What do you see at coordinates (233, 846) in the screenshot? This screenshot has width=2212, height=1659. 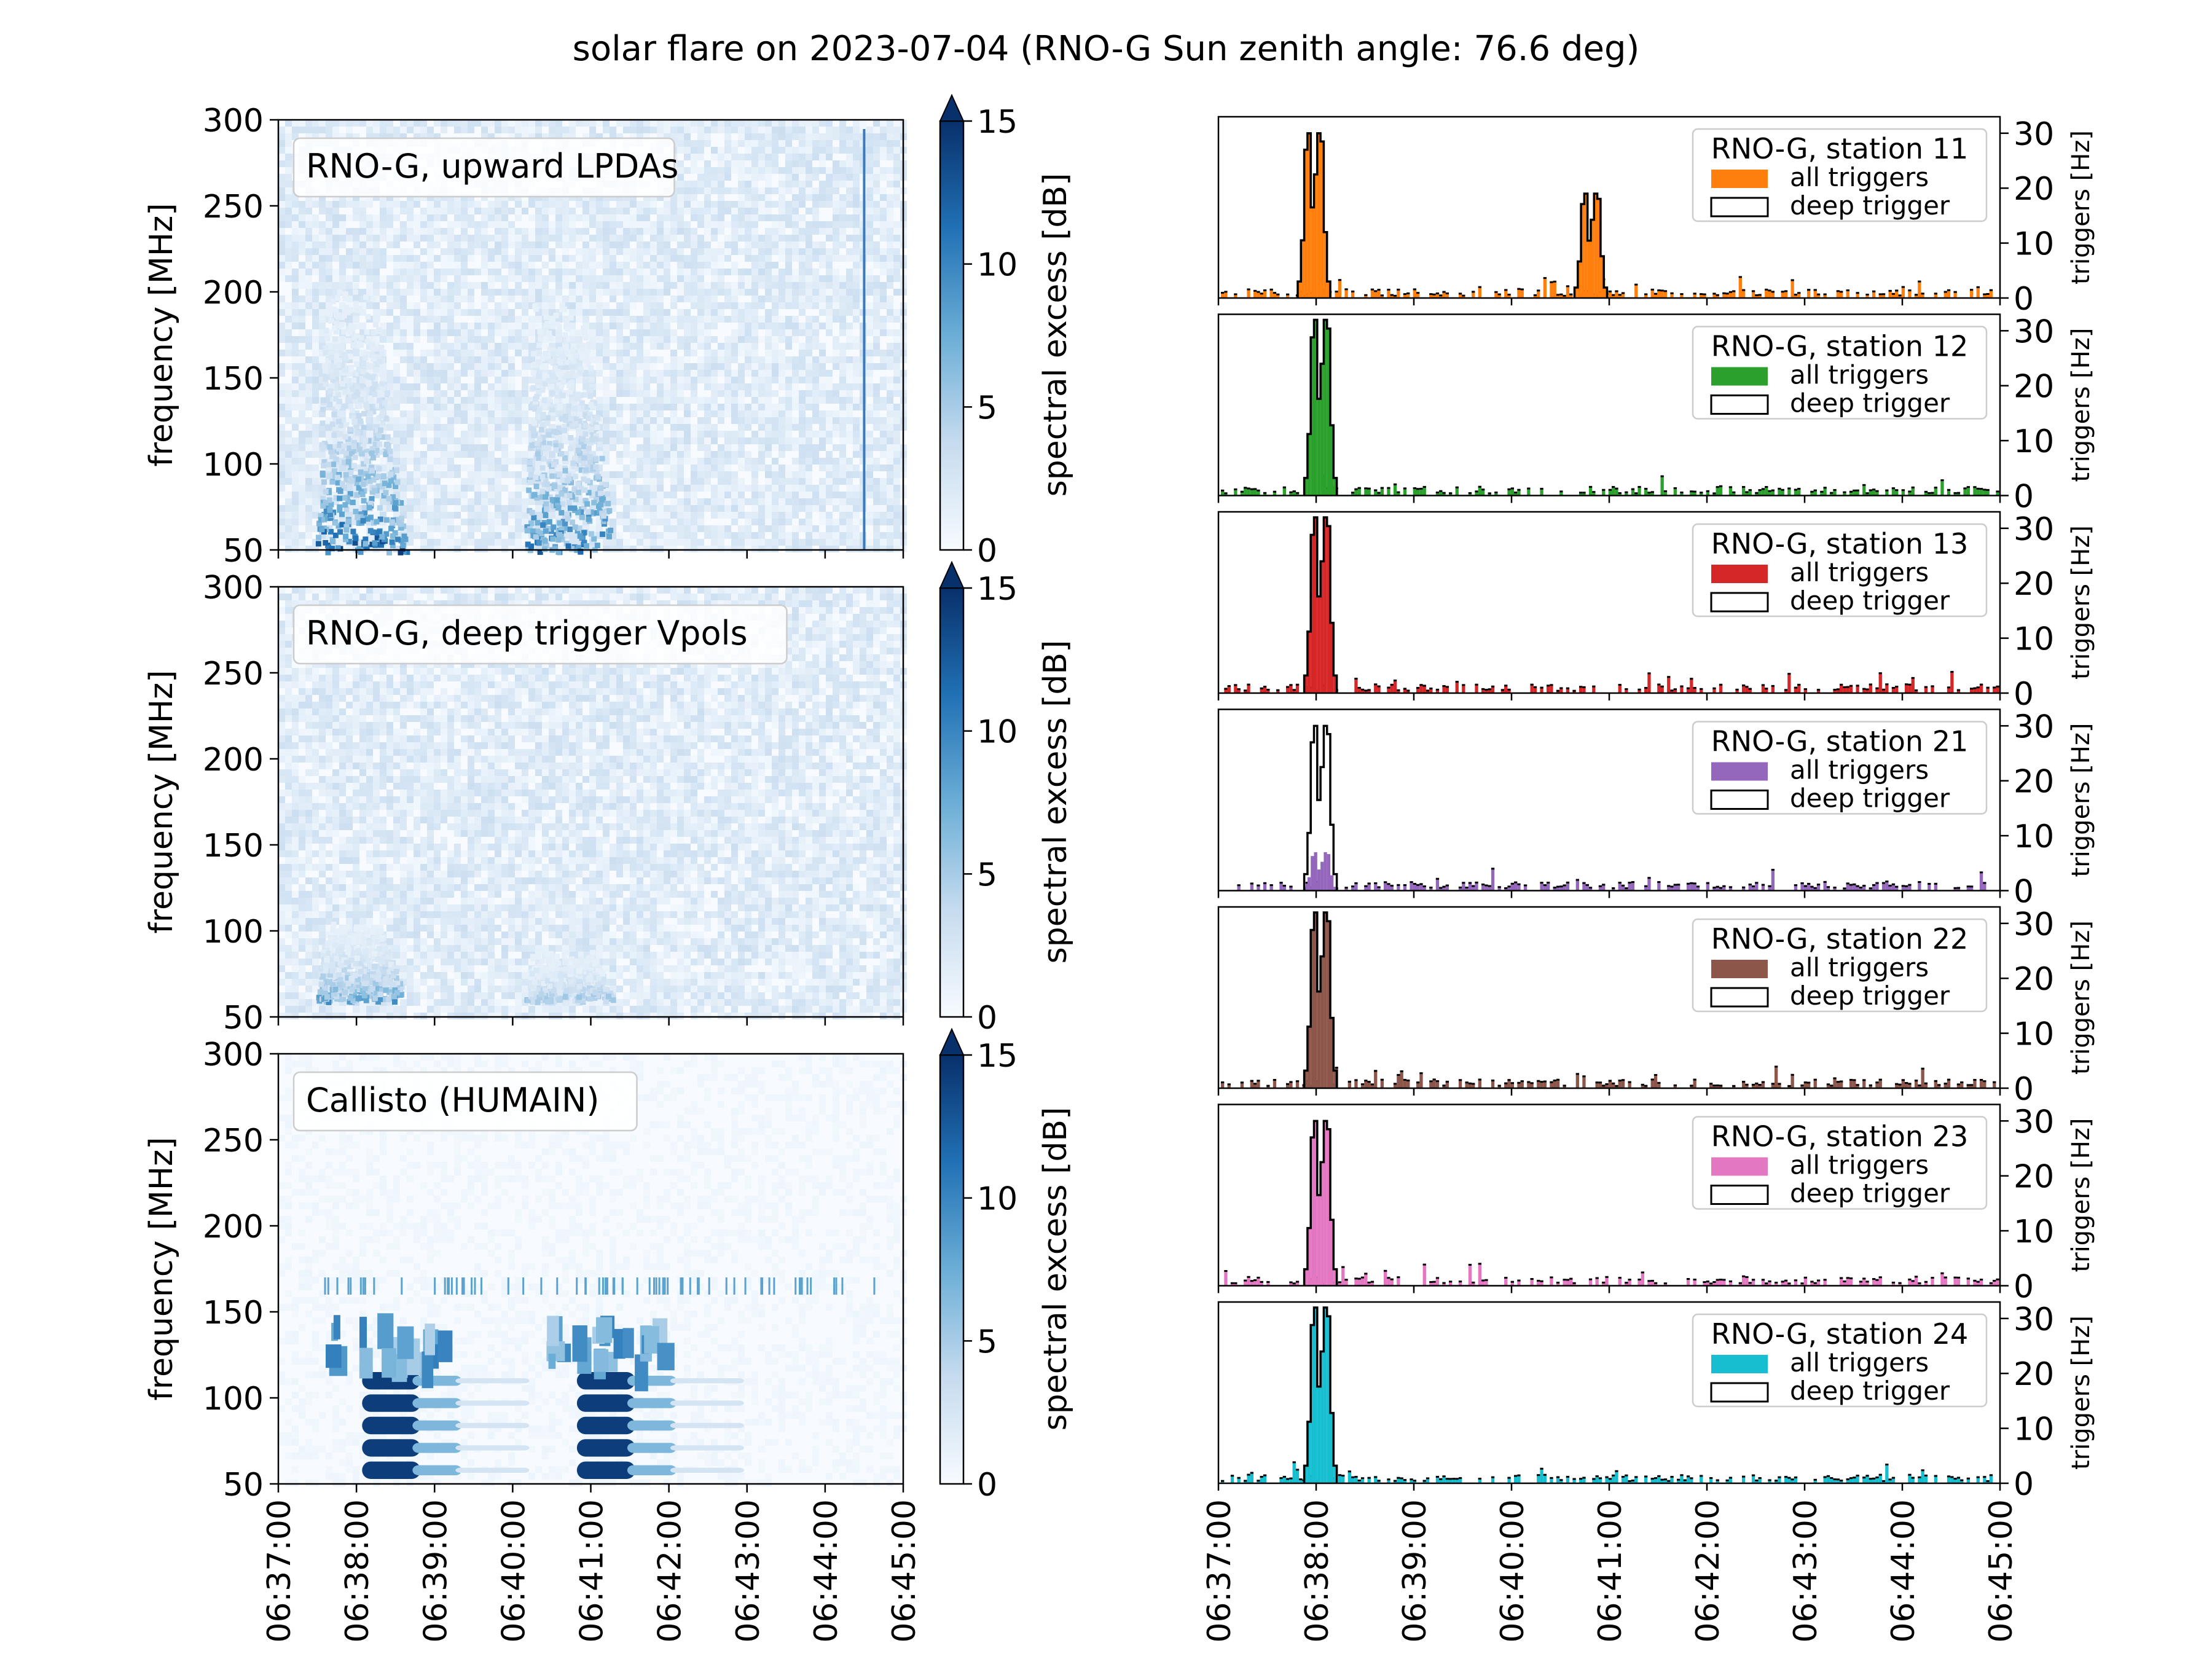 I see `freq-tick-label: 150` at bounding box center [233, 846].